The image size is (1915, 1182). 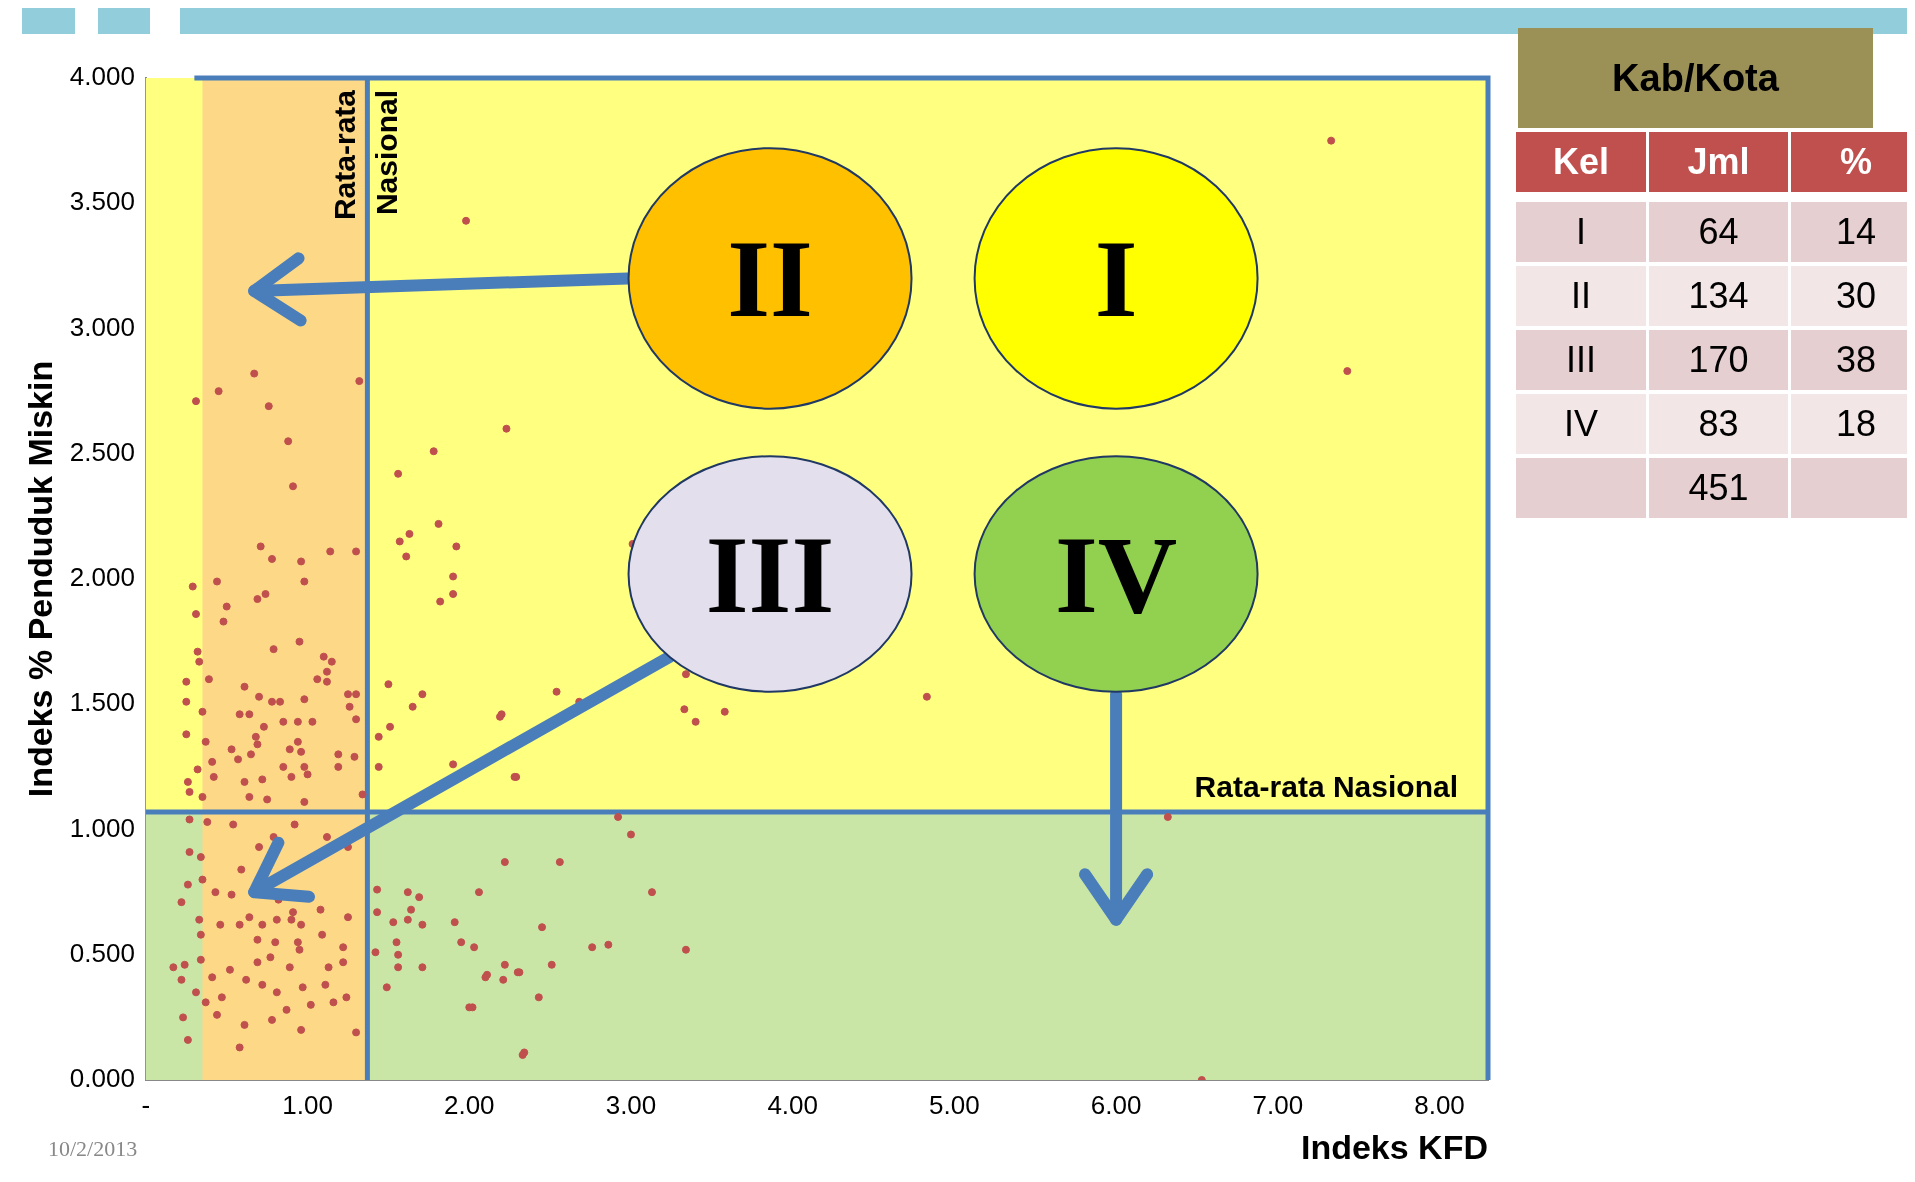 What do you see at coordinates (102, 76) in the screenshot?
I see `y-tick-label: 4.000` at bounding box center [102, 76].